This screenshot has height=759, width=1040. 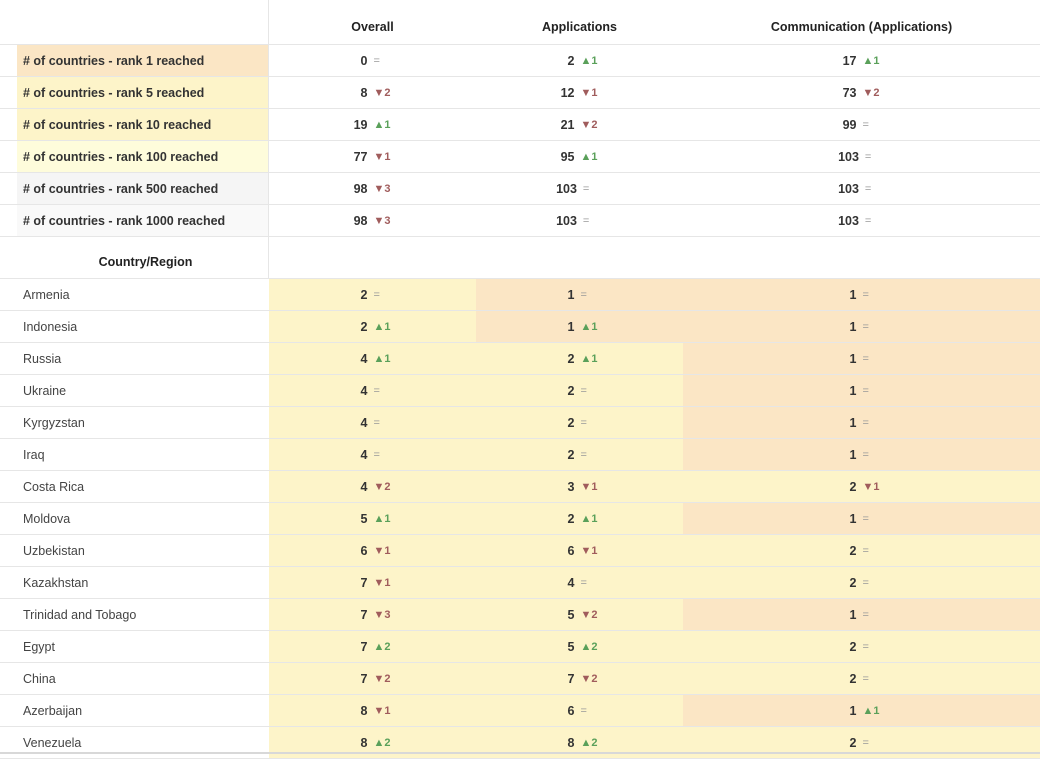 I want to click on country-row: Azerbaijan 8 ▼1 6 = 1 ▲1, so click(x=520, y=711).